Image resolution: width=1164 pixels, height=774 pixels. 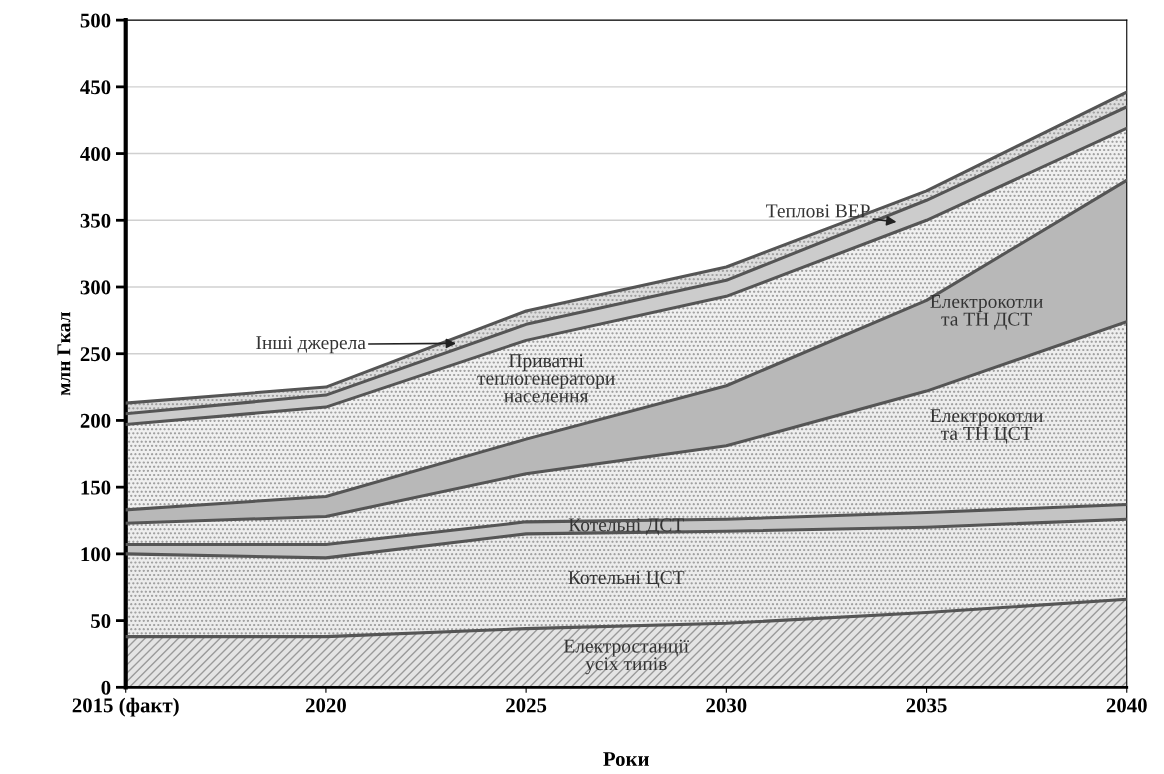 What do you see at coordinates (106, 687) in the screenshot?
I see `y-tick-label: 0` at bounding box center [106, 687].